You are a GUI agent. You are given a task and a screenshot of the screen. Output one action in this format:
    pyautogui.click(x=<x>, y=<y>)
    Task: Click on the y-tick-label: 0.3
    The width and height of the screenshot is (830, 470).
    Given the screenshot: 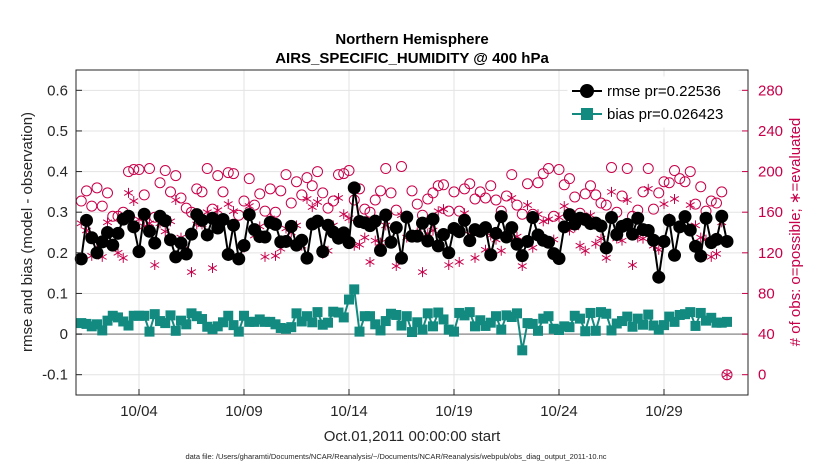 What is the action you would take?
    pyautogui.click(x=57, y=212)
    